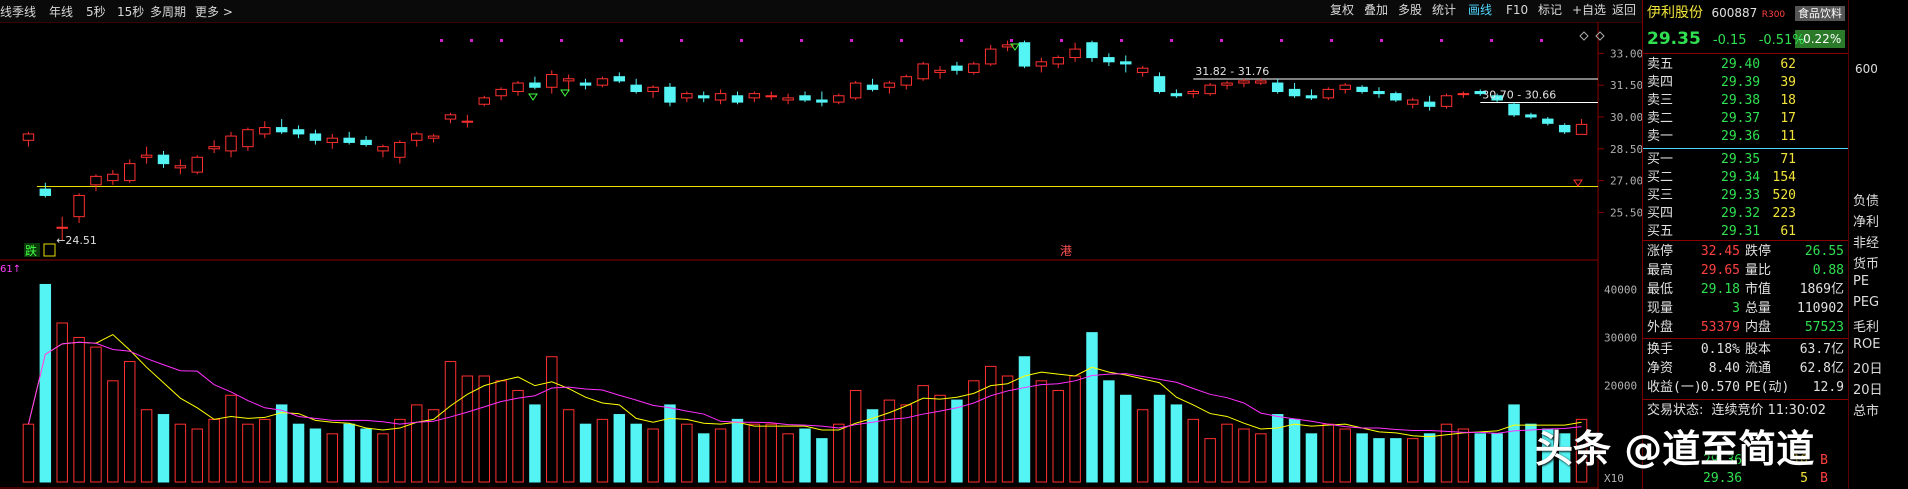  I want to click on add-watchlist-button: +自选, so click(1589, 10).